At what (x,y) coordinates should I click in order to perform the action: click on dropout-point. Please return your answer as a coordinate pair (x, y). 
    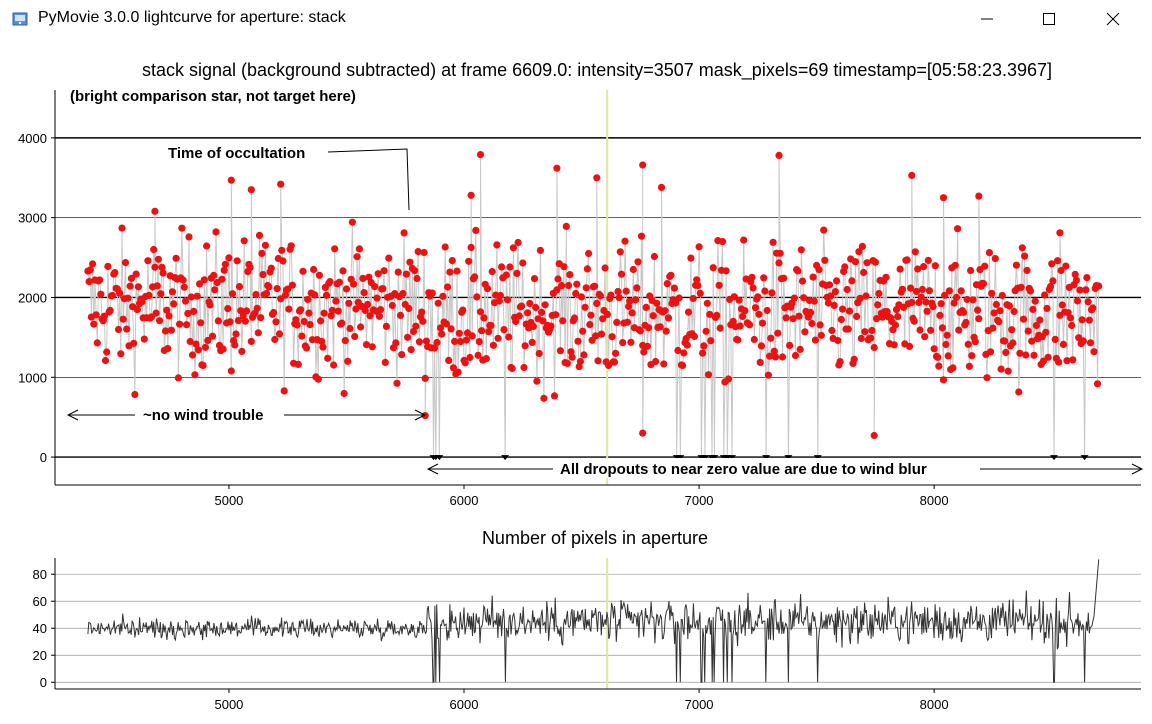
    Looking at the image, I should click on (788, 458).